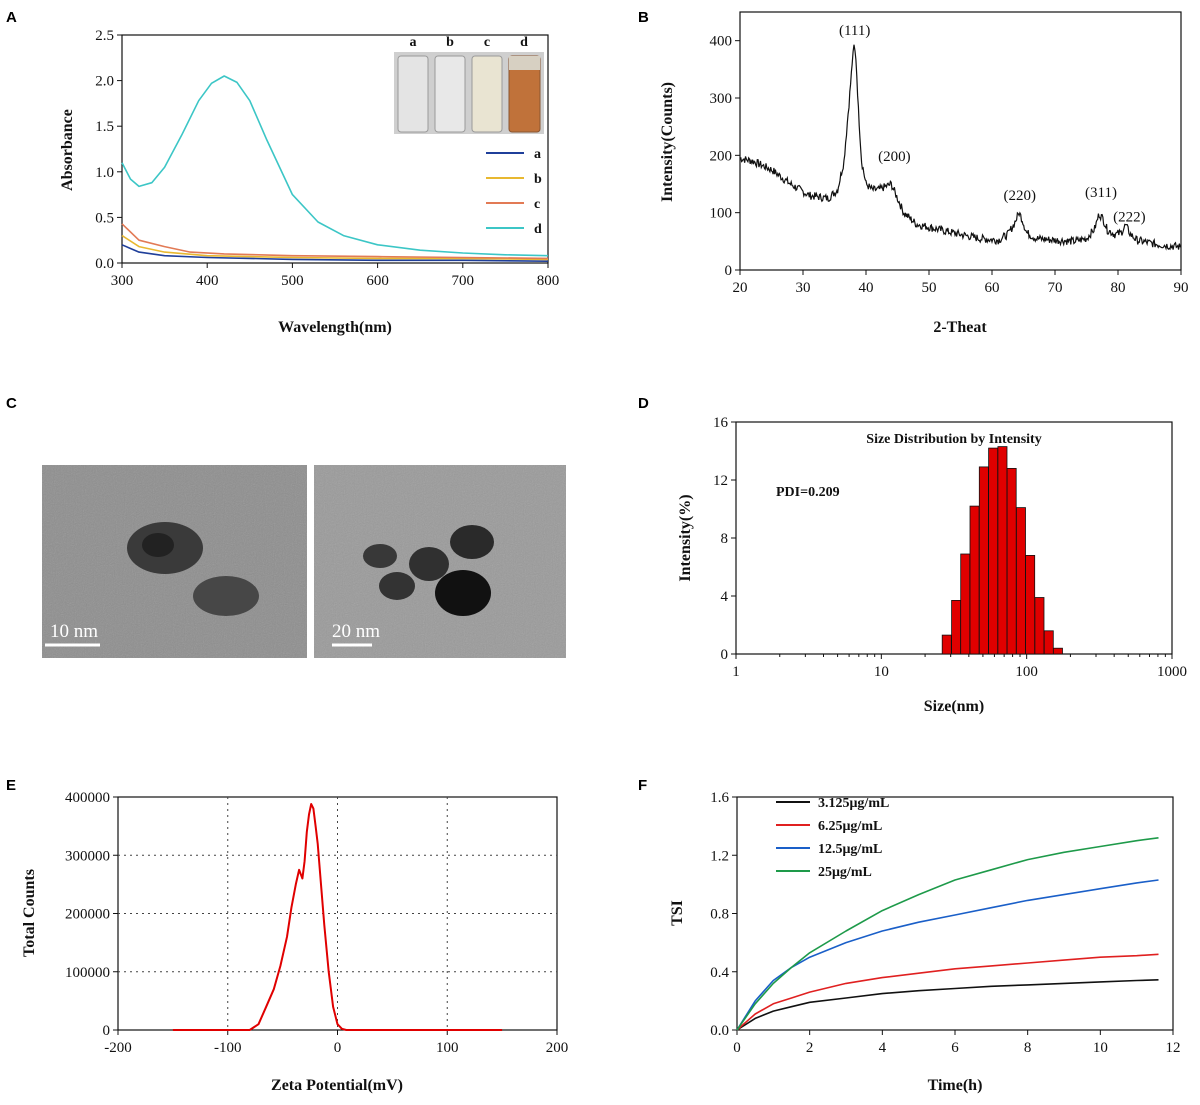 The height and width of the screenshot is (1105, 1200). What do you see at coordinates (335, 166) in the screenshot?
I see `series-line-d` at bounding box center [335, 166].